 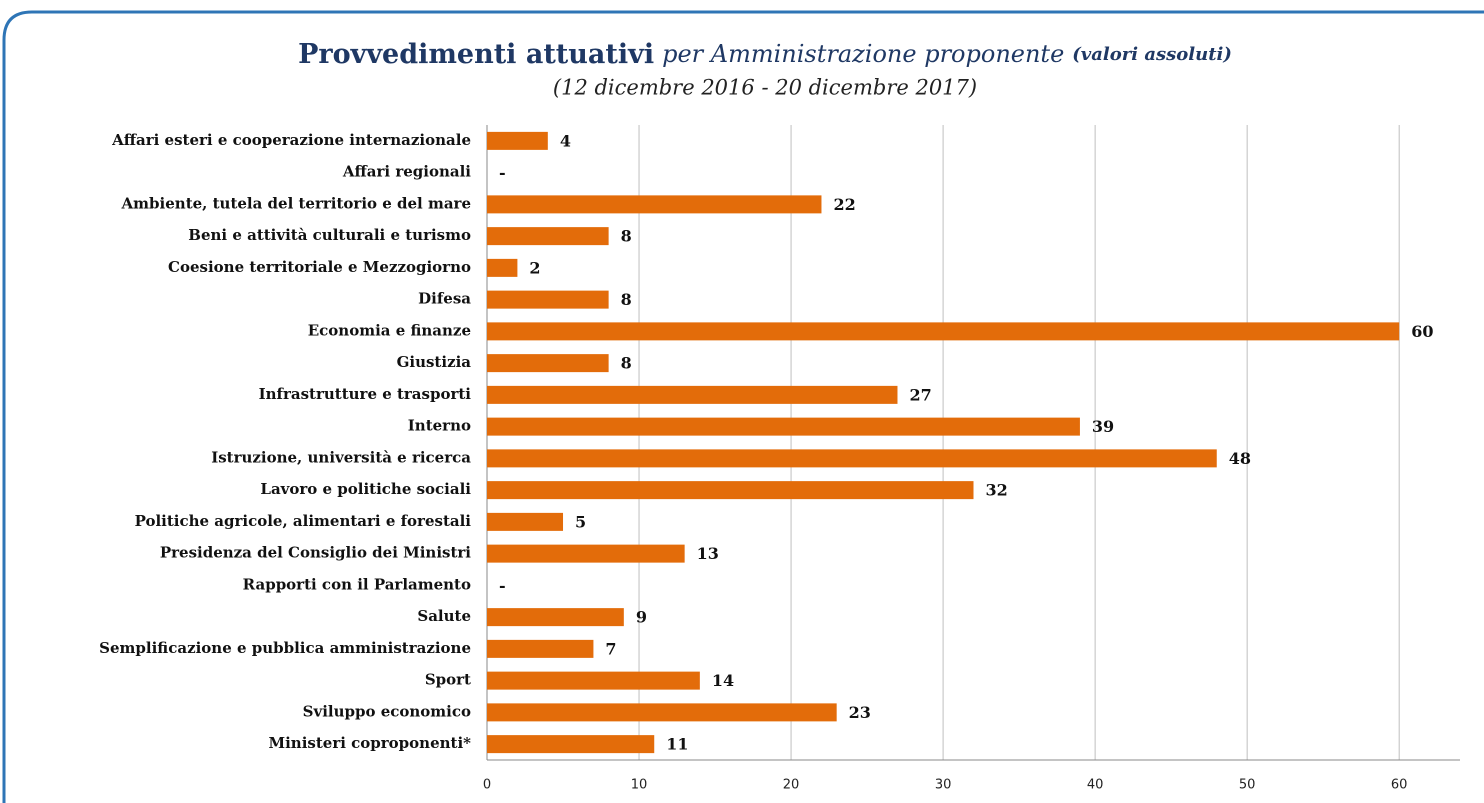 What do you see at coordinates (860, 712) in the screenshot?
I see `data-label: 23` at bounding box center [860, 712].